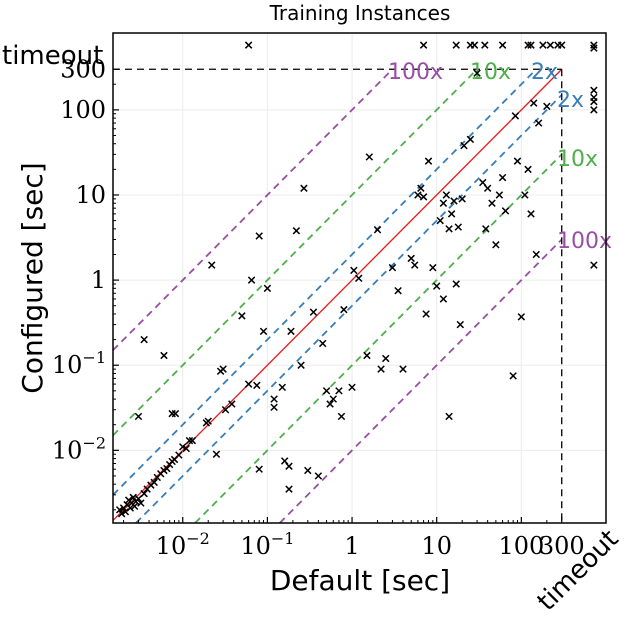 The width and height of the screenshot is (630, 626). I want to click on x-tick-label: 100, so click(521, 546).